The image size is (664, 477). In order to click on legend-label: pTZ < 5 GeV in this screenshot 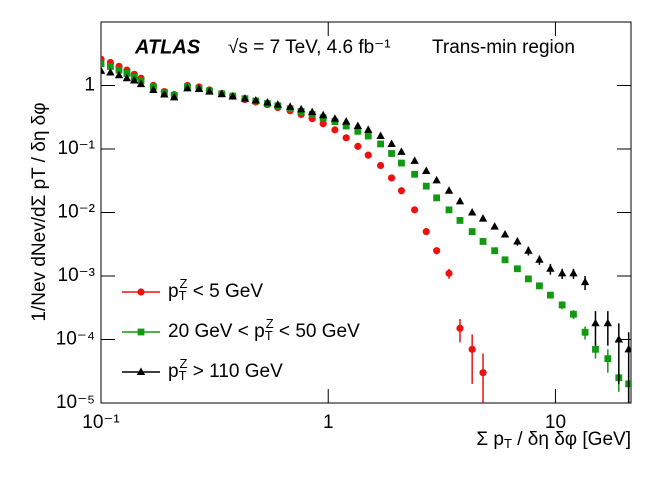, I will do `click(215, 289)`.